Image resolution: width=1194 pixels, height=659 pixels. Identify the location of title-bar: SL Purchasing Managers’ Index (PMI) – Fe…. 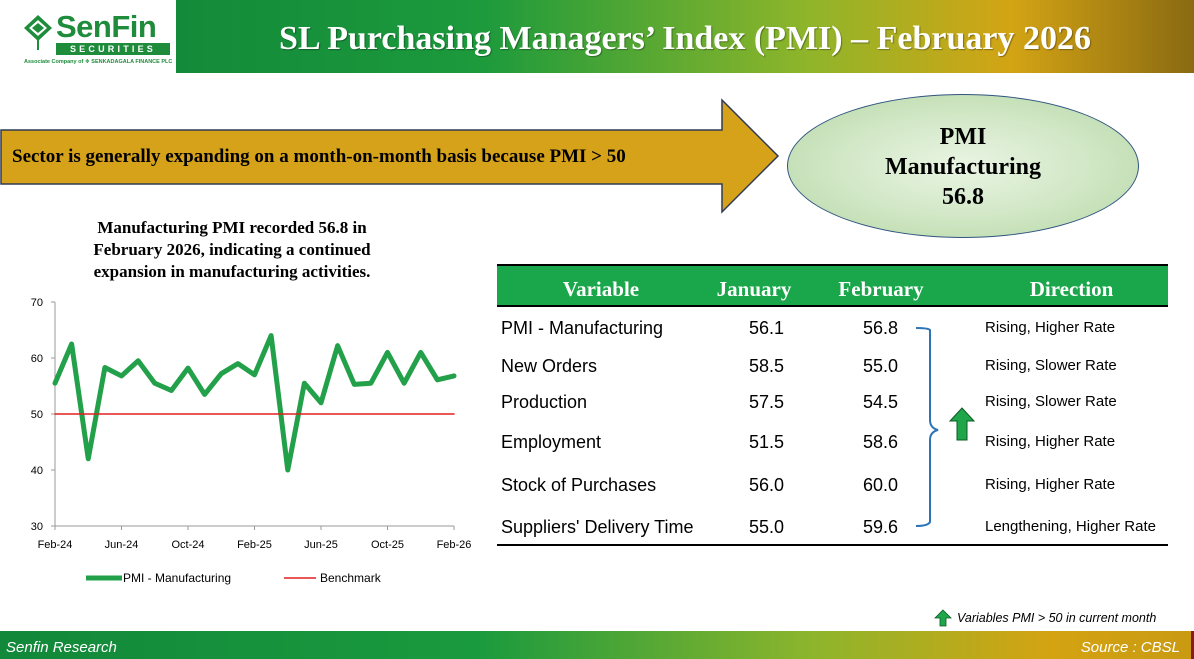
(685, 36).